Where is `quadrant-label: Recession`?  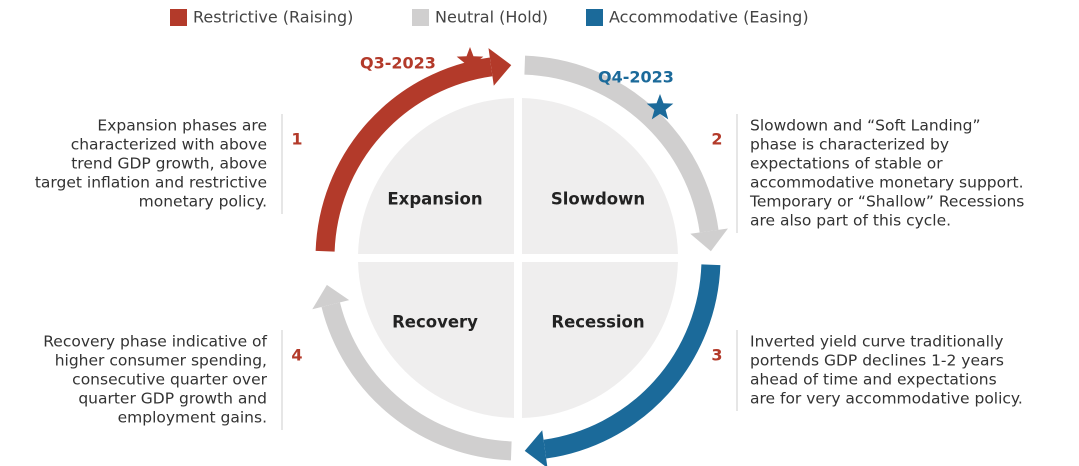
quadrant-label: Recession is located at coordinates (597, 322).